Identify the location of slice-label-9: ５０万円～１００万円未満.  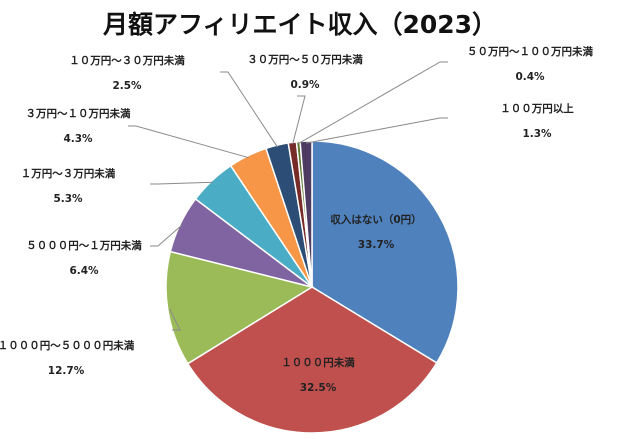
(530, 51).